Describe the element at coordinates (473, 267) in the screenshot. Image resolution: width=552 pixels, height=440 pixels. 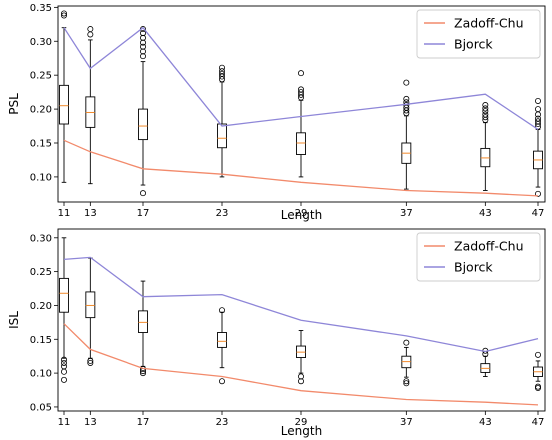
I see `legend-label: Bjorck` at that location.